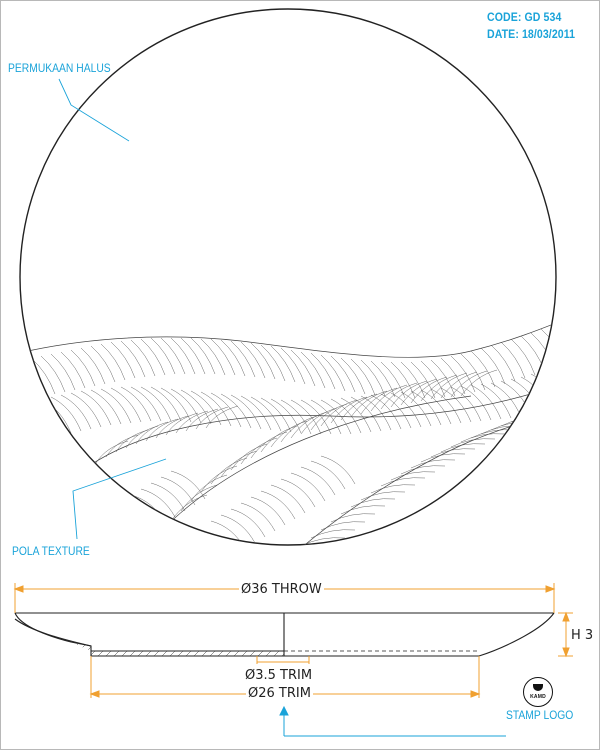 Image resolution: width=600 pixels, height=750 pixels. I want to click on label-permukaan-halus: PERMUKAAN HALUS, so click(59, 68).